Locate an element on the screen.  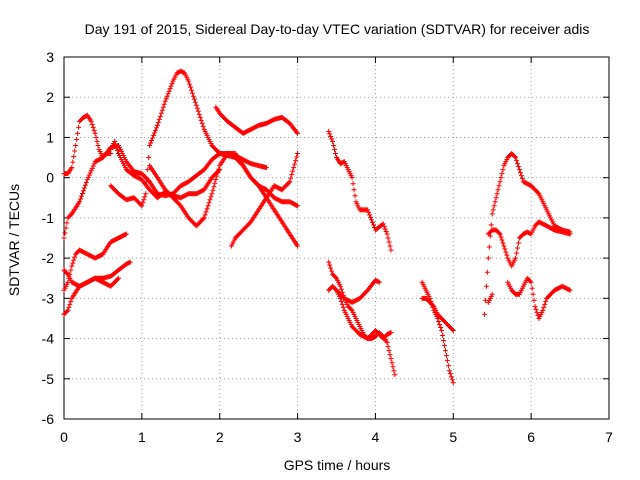
series-track-t is located at coordinates (490, 298).